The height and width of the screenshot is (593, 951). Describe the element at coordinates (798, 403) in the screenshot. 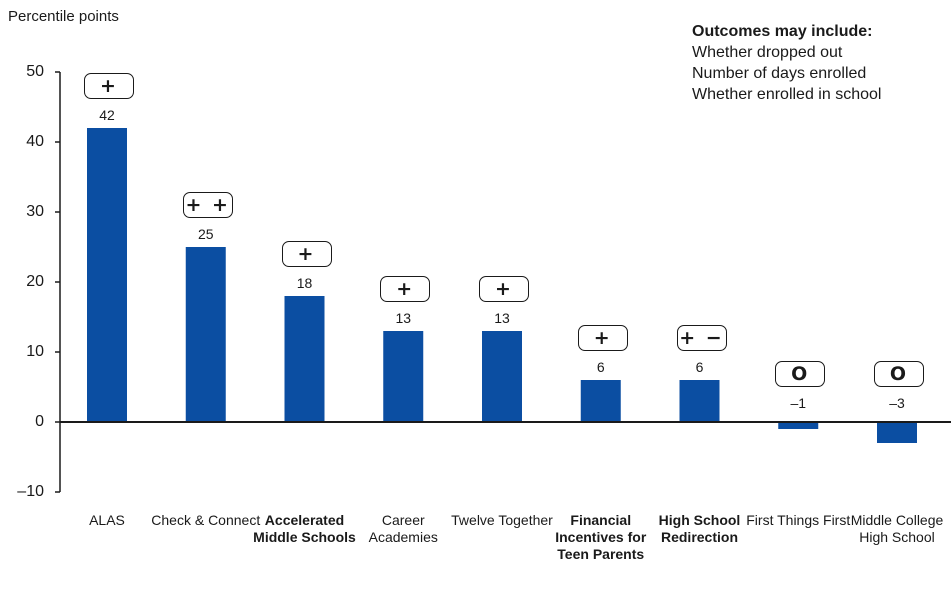

I see `data-label: –1` at that location.